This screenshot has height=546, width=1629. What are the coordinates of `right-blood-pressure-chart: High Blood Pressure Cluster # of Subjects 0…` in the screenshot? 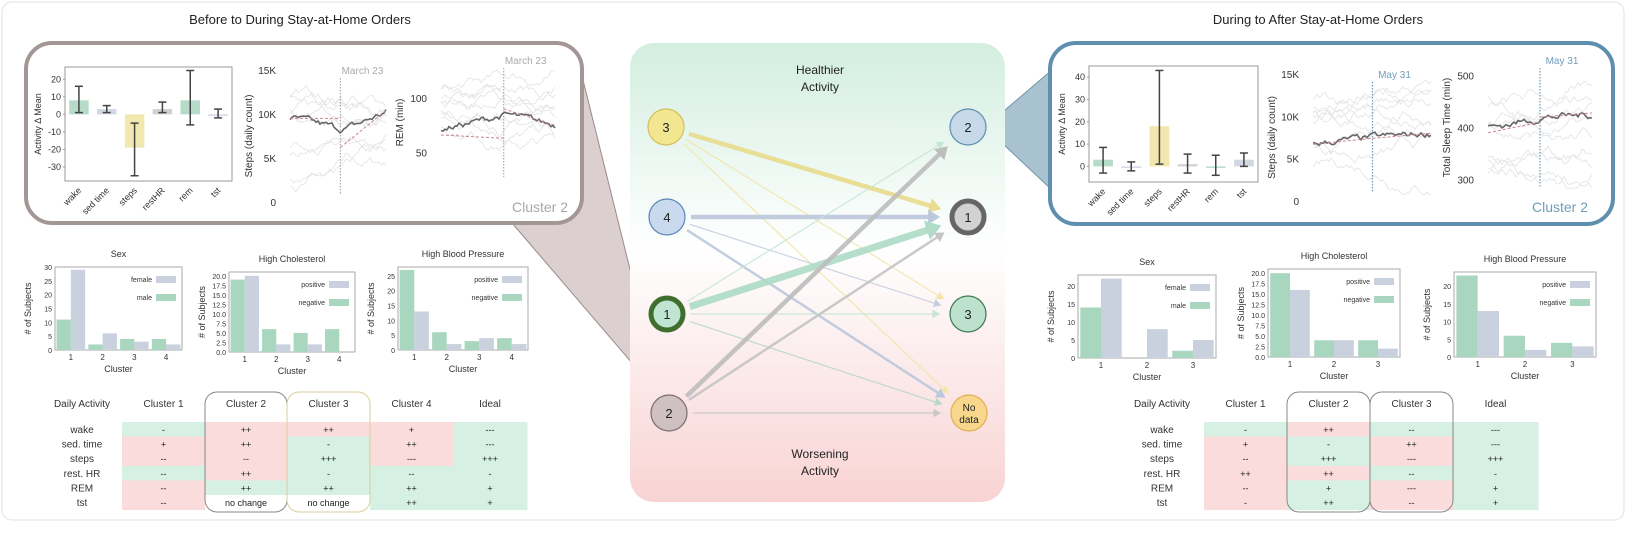 It's located at (1509, 317).